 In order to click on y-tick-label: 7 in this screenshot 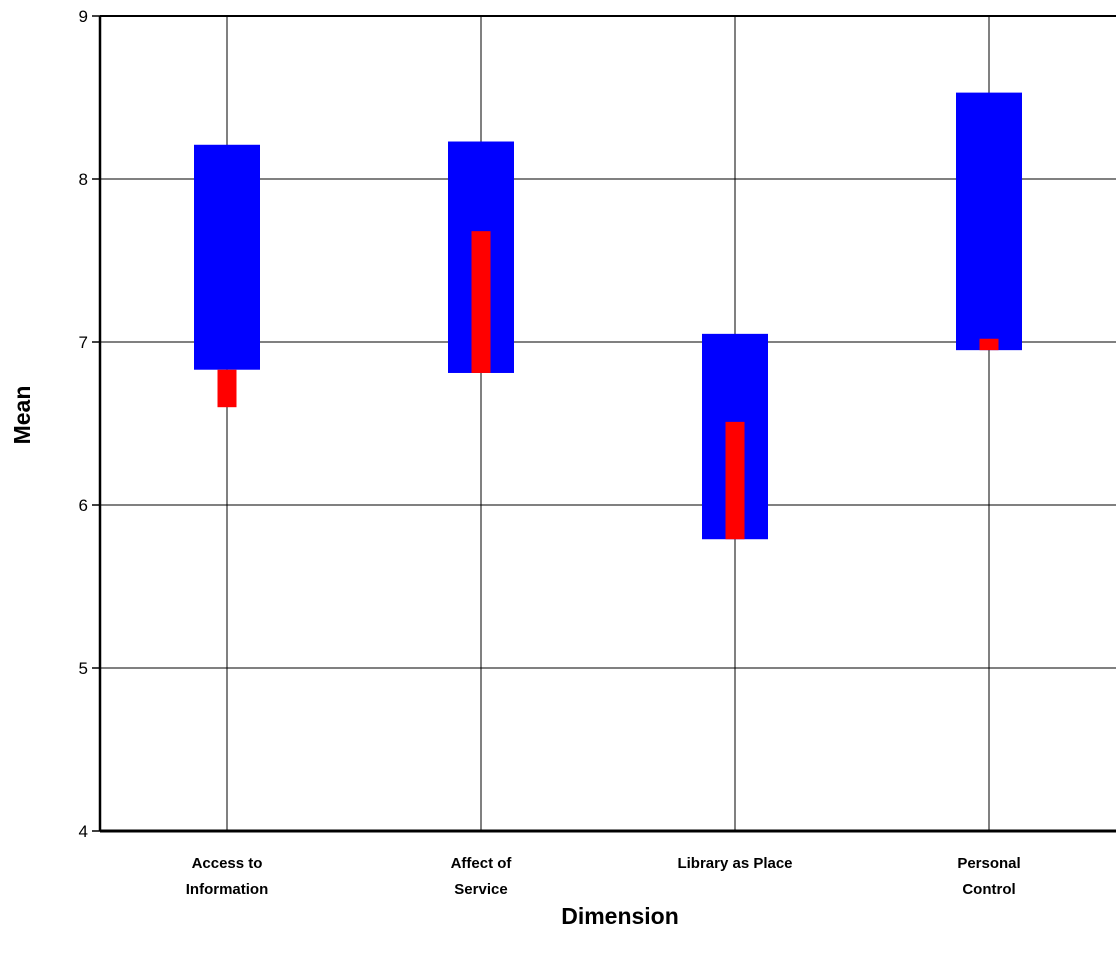, I will do `click(83, 342)`.